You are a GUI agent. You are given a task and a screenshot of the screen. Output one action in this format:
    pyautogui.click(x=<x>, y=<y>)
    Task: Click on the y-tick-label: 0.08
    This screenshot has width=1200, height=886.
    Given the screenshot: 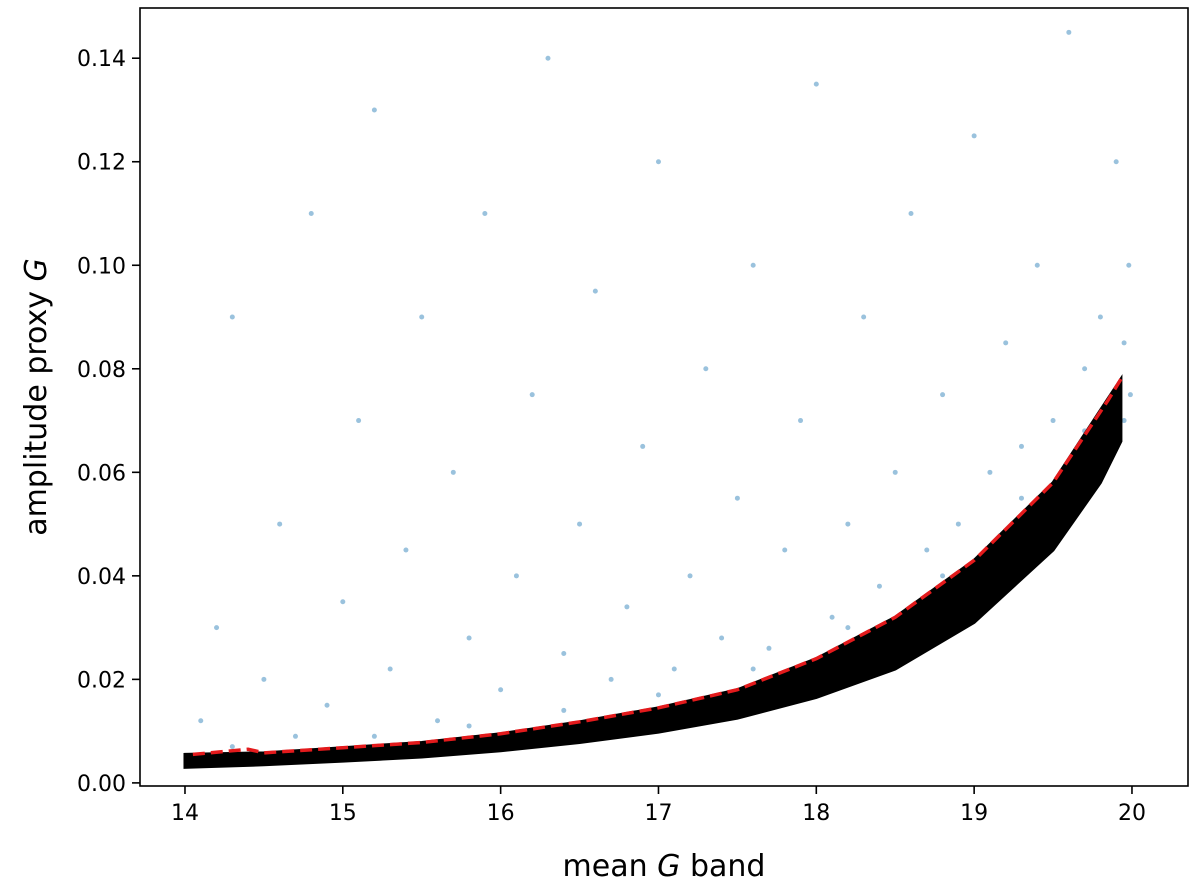 What is the action you would take?
    pyautogui.click(x=101, y=370)
    